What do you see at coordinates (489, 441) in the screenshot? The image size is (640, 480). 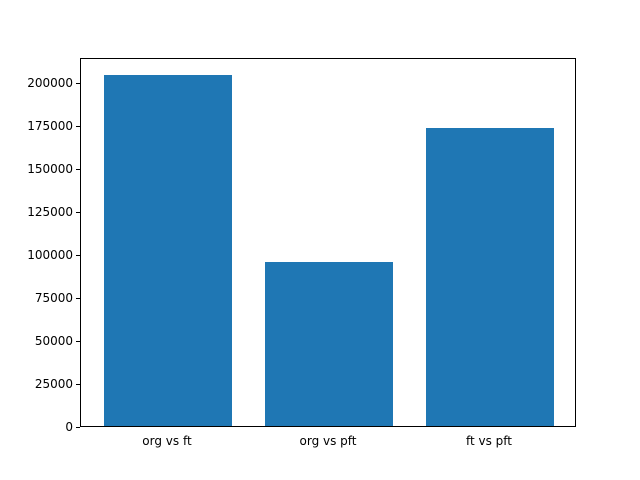 I see `x-tick-label: ft vs pft` at bounding box center [489, 441].